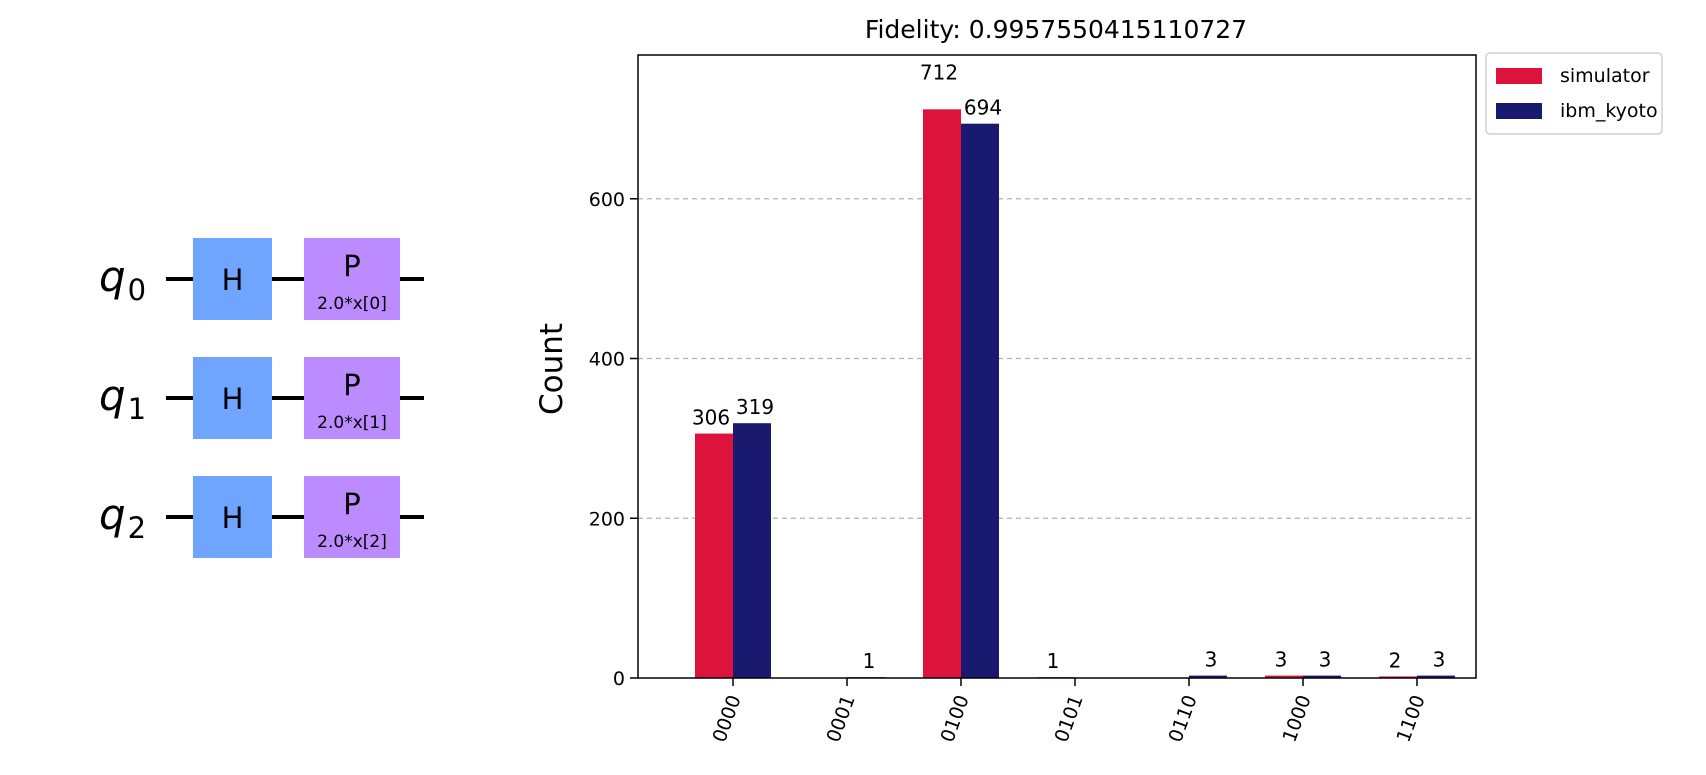 The height and width of the screenshot is (775, 1706). I want to click on qubit-label: q2, so click(122, 517).